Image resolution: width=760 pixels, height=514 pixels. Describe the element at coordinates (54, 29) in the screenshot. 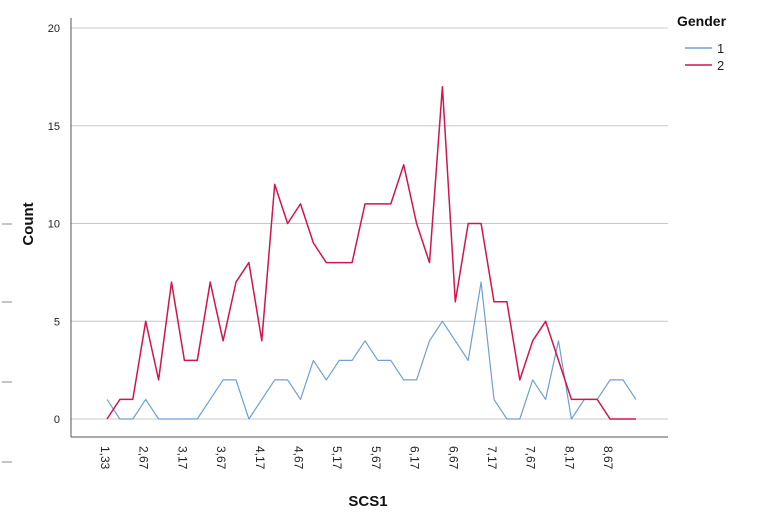

I see `y-tick-label: 20` at that location.